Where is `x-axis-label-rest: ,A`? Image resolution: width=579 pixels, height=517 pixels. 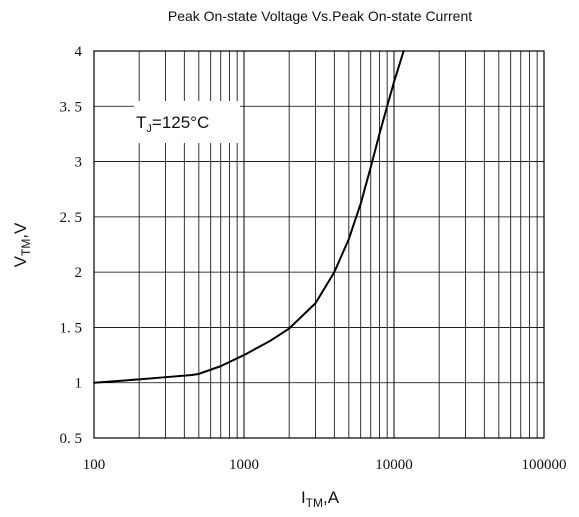 x-axis-label-rest: ,A is located at coordinates (331, 497).